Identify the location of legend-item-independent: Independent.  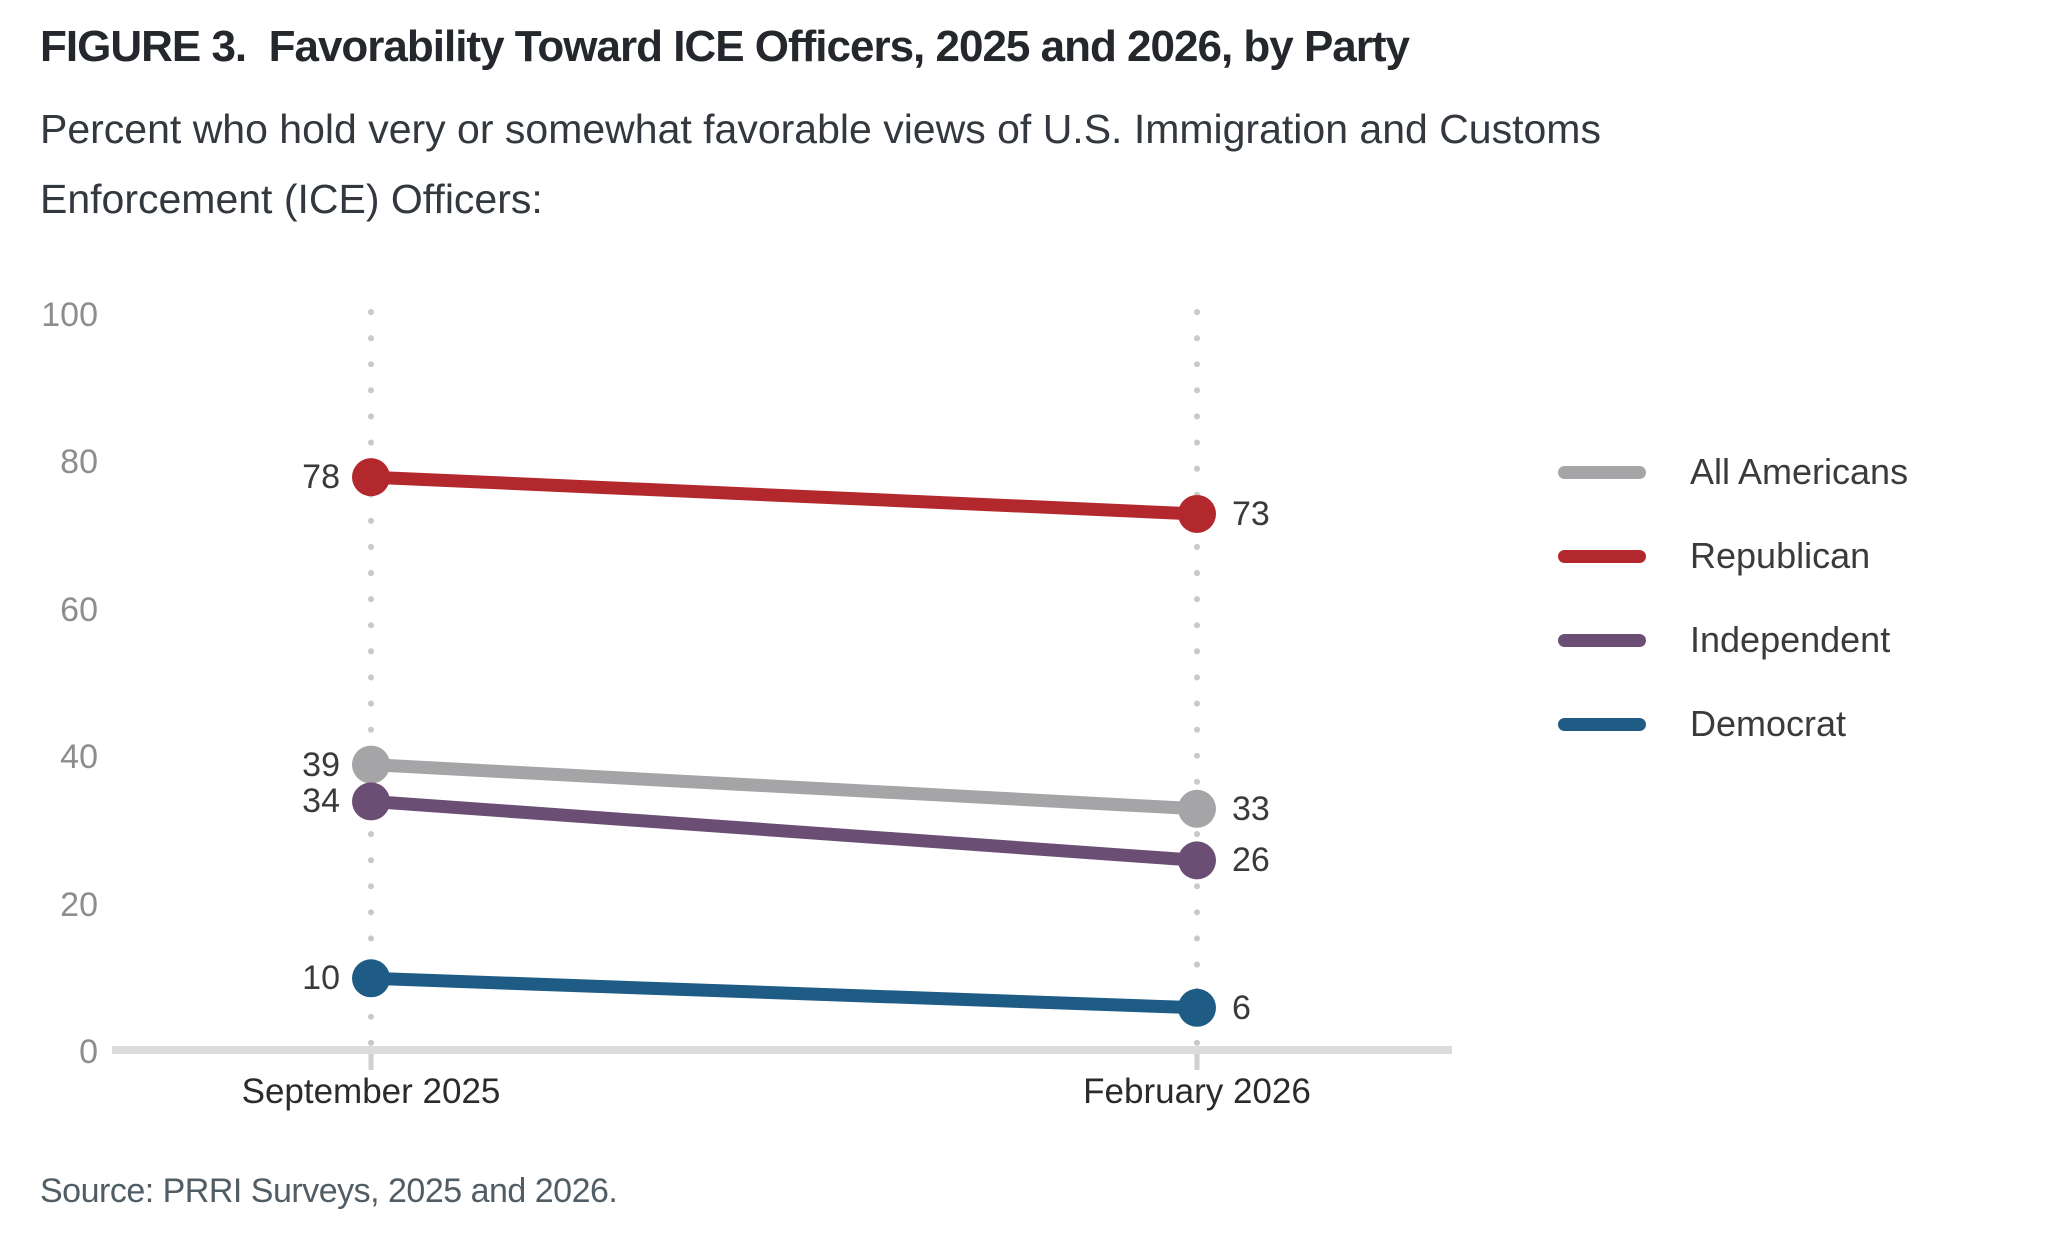
(1733, 640).